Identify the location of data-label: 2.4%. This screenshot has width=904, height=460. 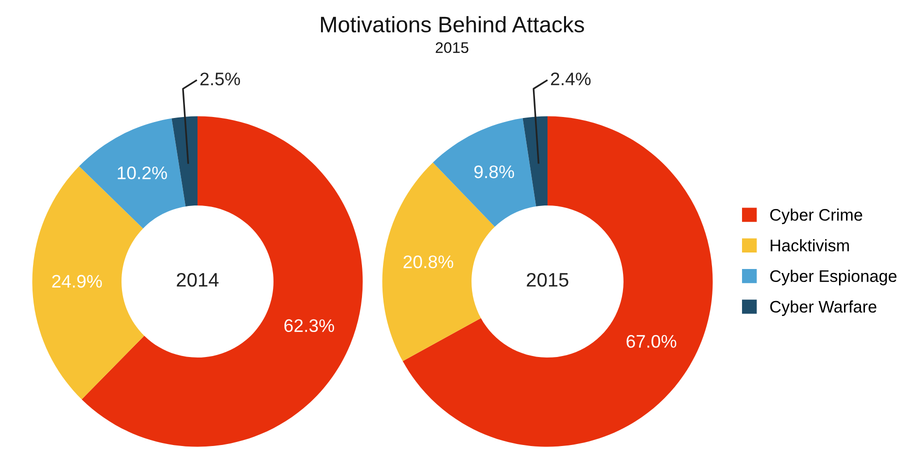
(570, 79).